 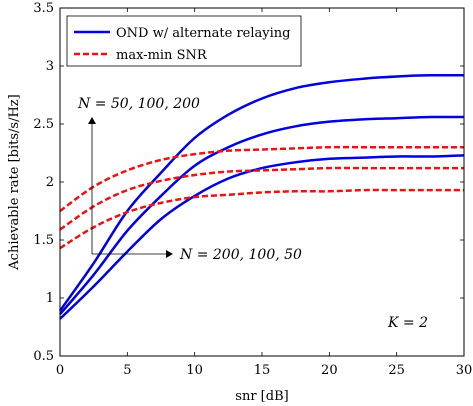 I want to click on y-tick-label: 3, so click(x=50, y=66).